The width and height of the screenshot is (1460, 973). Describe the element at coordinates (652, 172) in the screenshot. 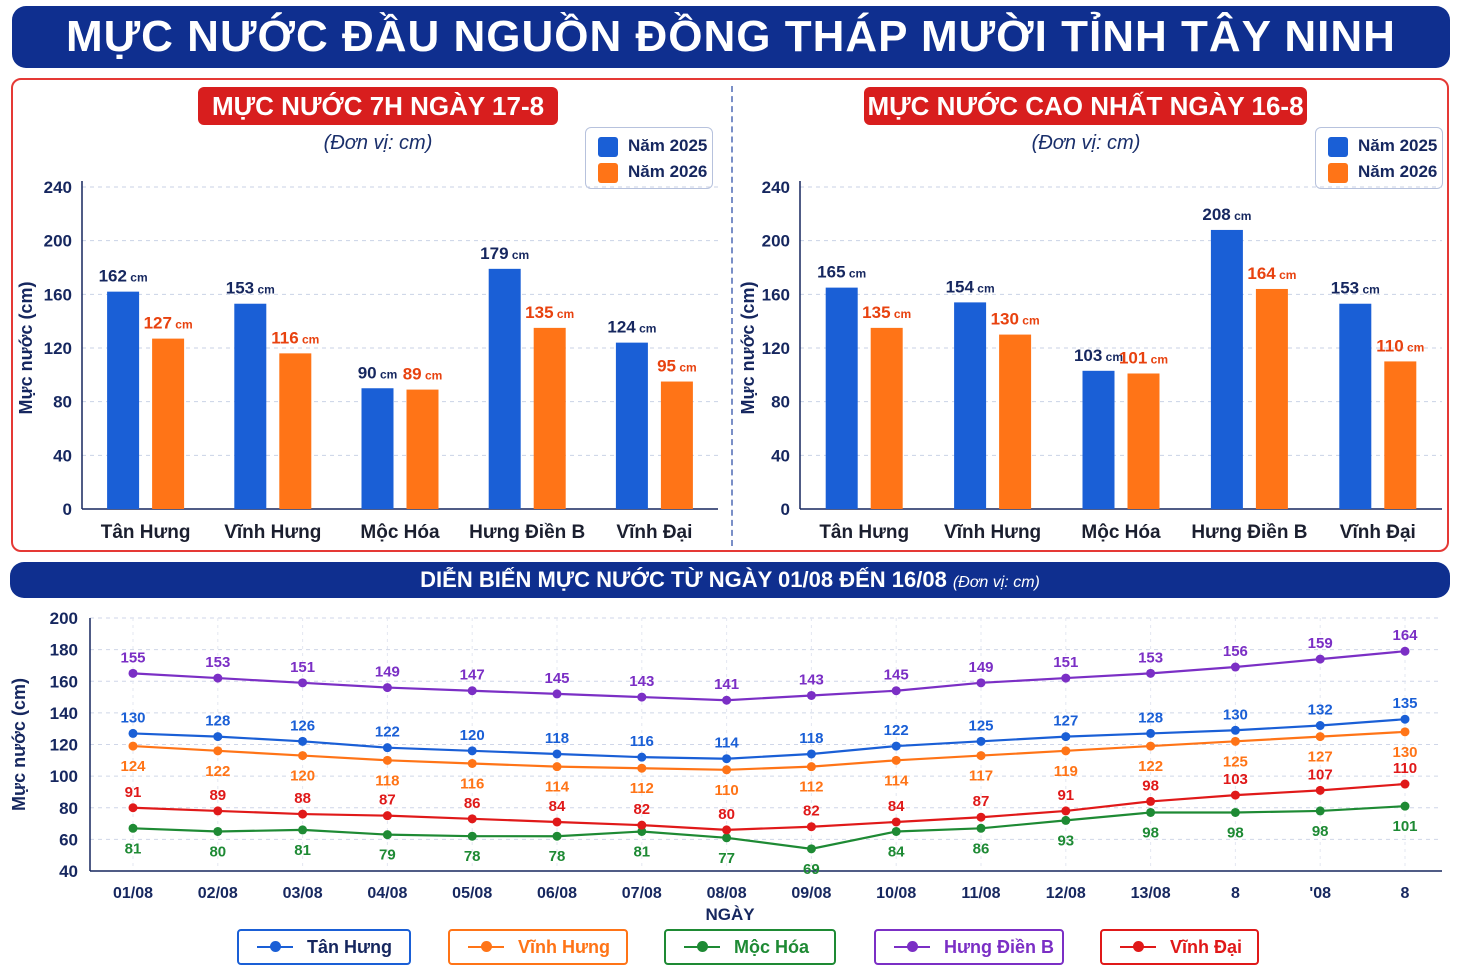

I see `legend-item-2026: Năm 2026` at that location.